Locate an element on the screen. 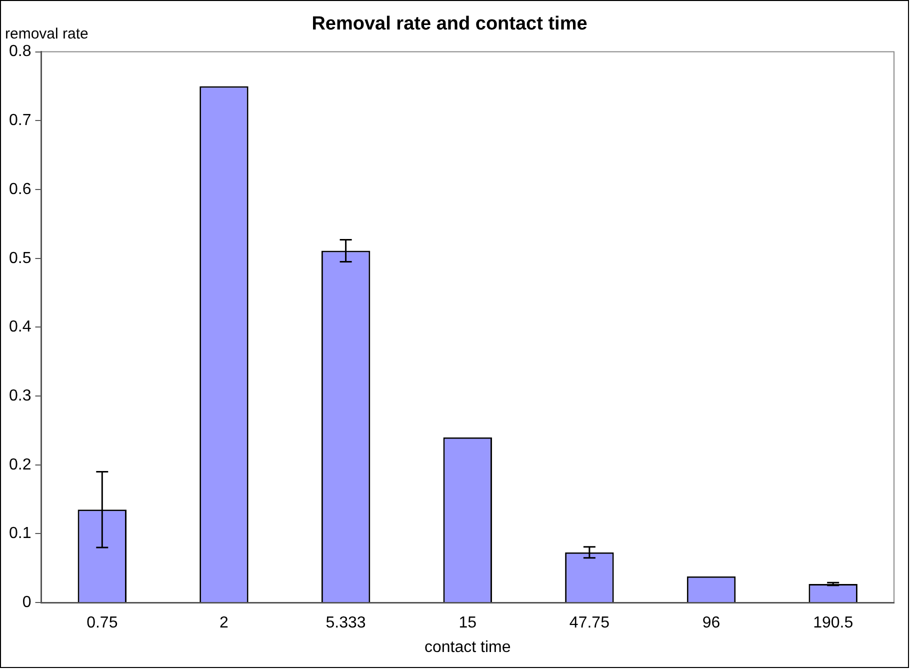 This screenshot has width=911, height=670. x-tick-label: 47.75 is located at coordinates (589, 623).